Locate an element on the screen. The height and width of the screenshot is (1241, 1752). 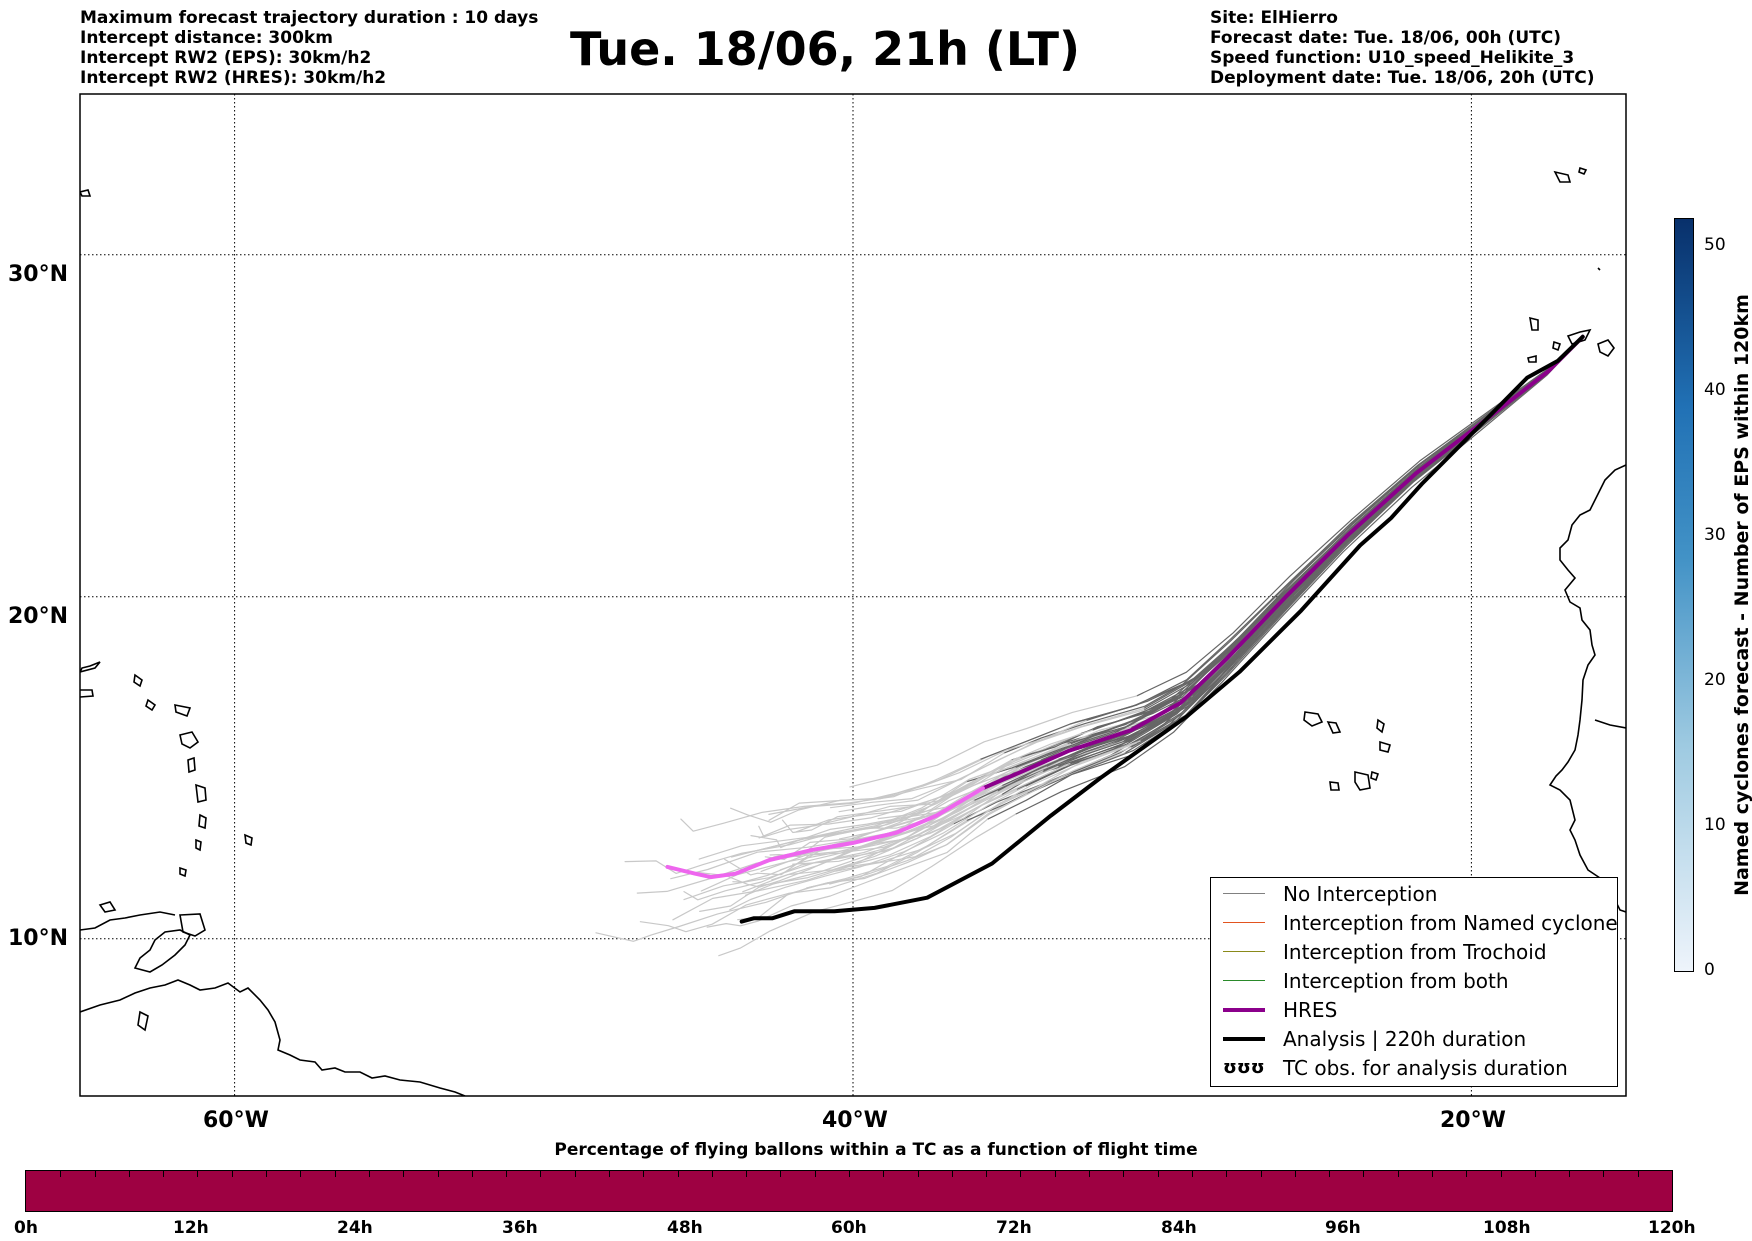
page-title: Tue. 18/06, 21h (LT) is located at coordinates (825, 49).